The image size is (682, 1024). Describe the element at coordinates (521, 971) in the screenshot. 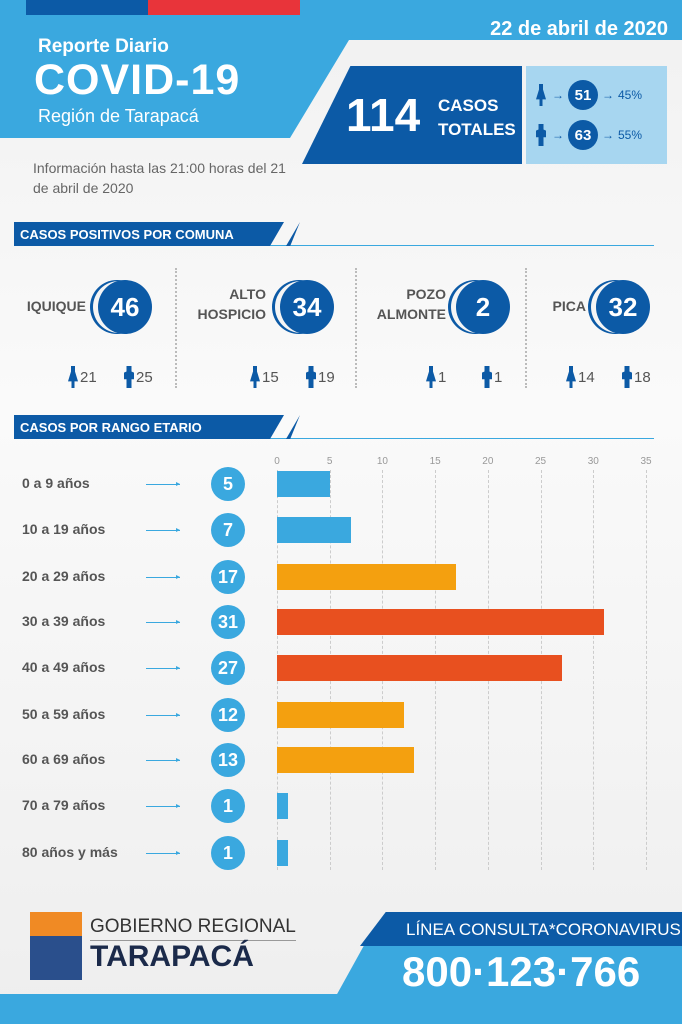

I see `phone-number: 800·123·766` at that location.